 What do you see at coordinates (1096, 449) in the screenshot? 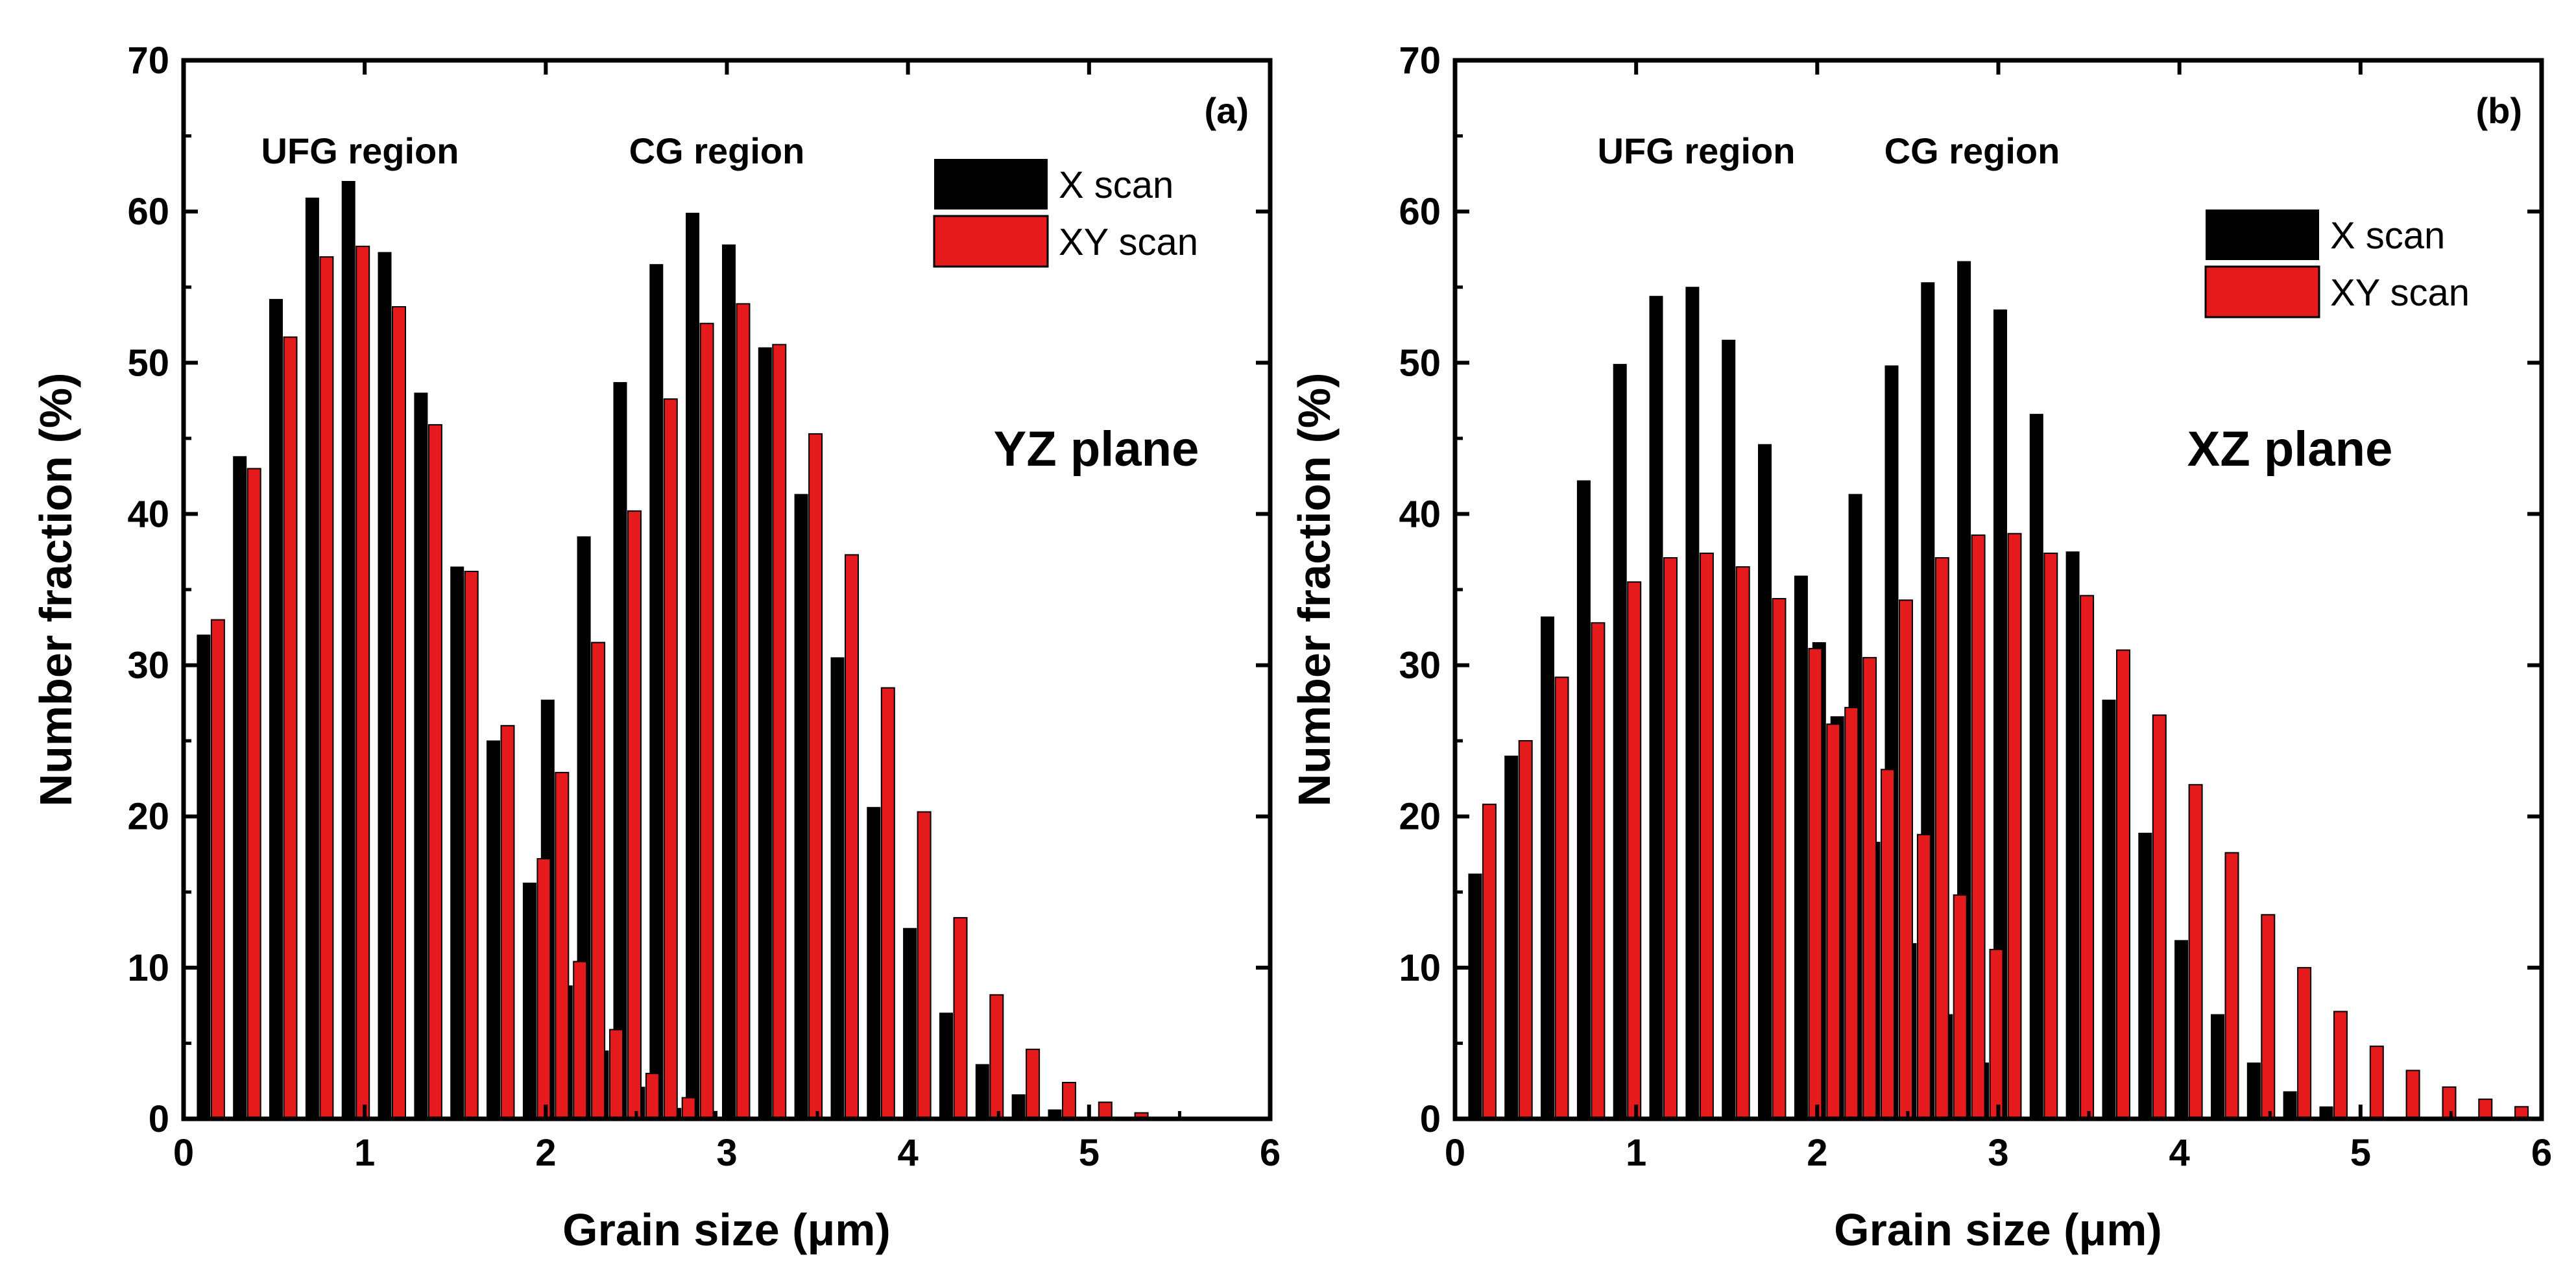
I see `plane-label: YZ plane` at bounding box center [1096, 449].